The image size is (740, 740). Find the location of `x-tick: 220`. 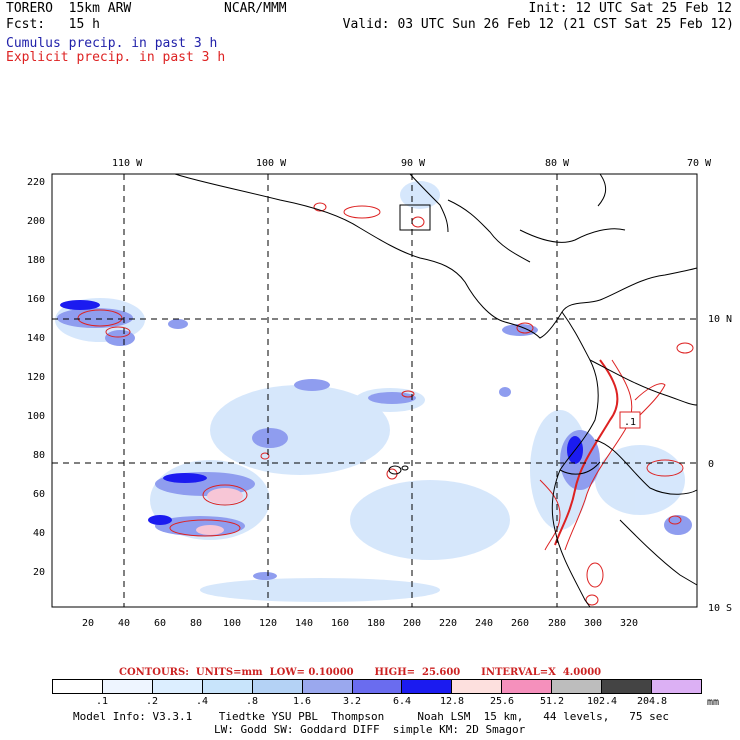

x-tick: 220 is located at coordinates (448, 623).